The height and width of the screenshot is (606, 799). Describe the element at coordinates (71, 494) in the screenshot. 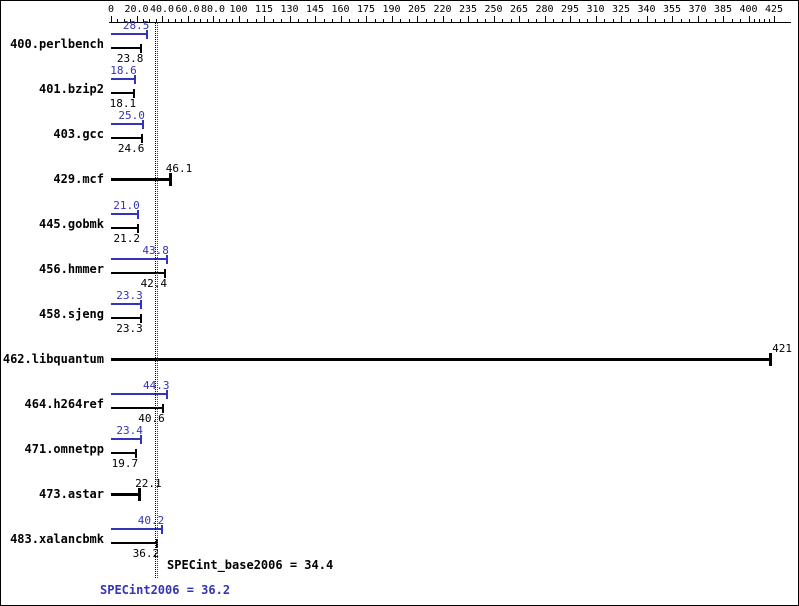

I see `benchmark-name: 473.astar` at that location.